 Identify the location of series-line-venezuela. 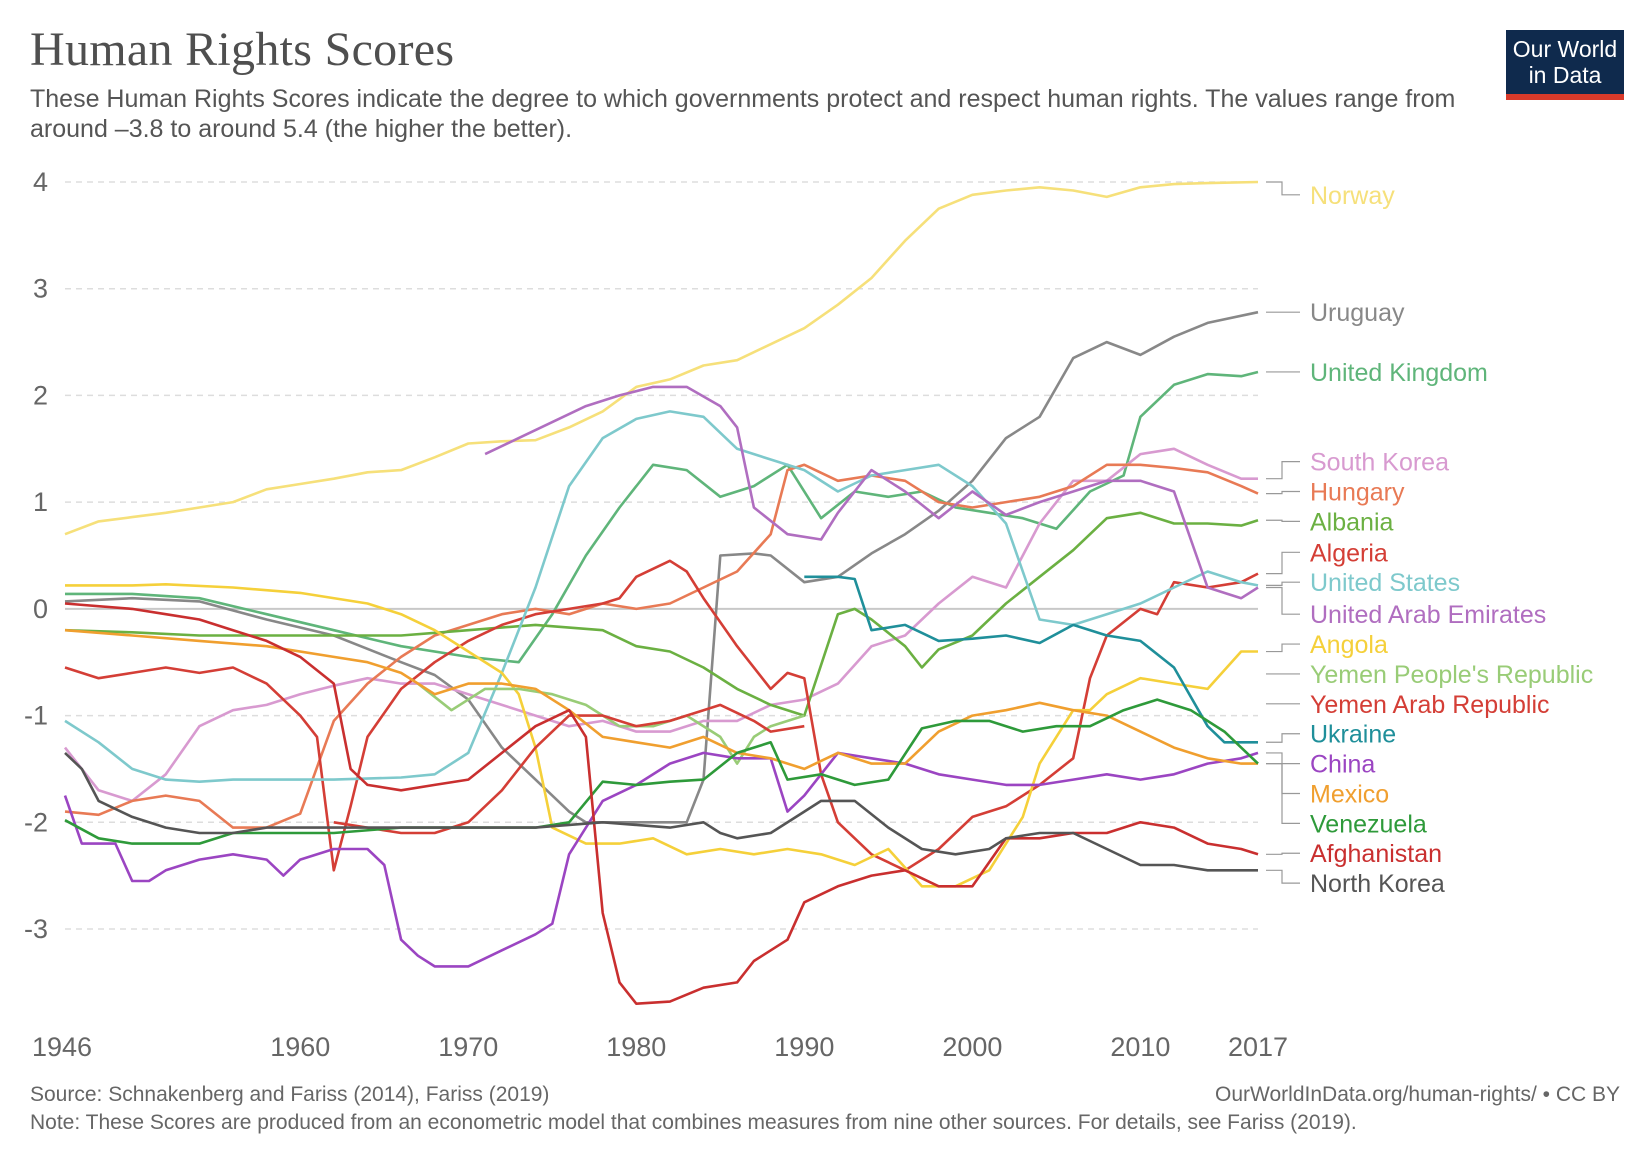
(661, 771).